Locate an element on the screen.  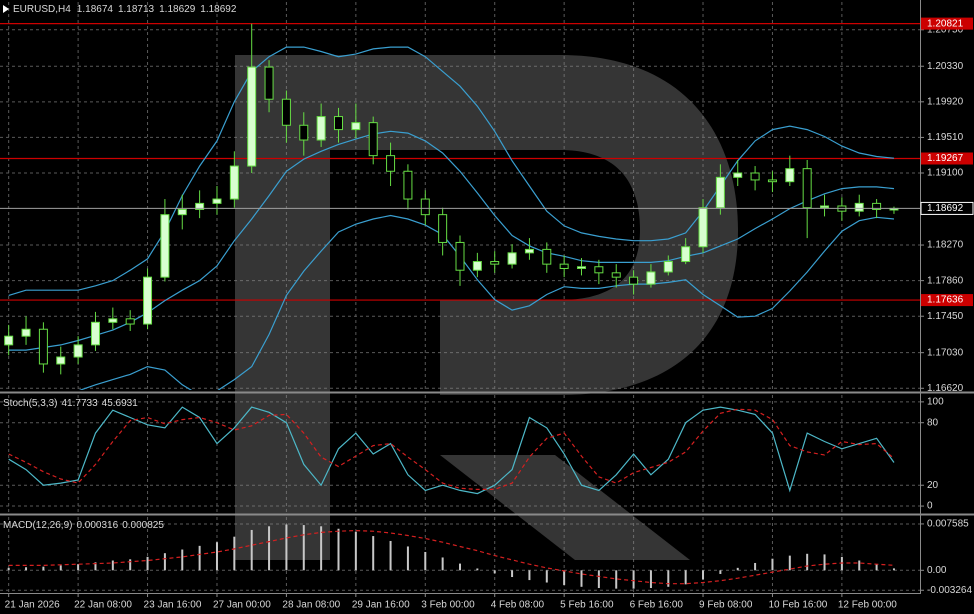
x-tick-label: 9 Feb 08:00 is located at coordinates (726, 605).